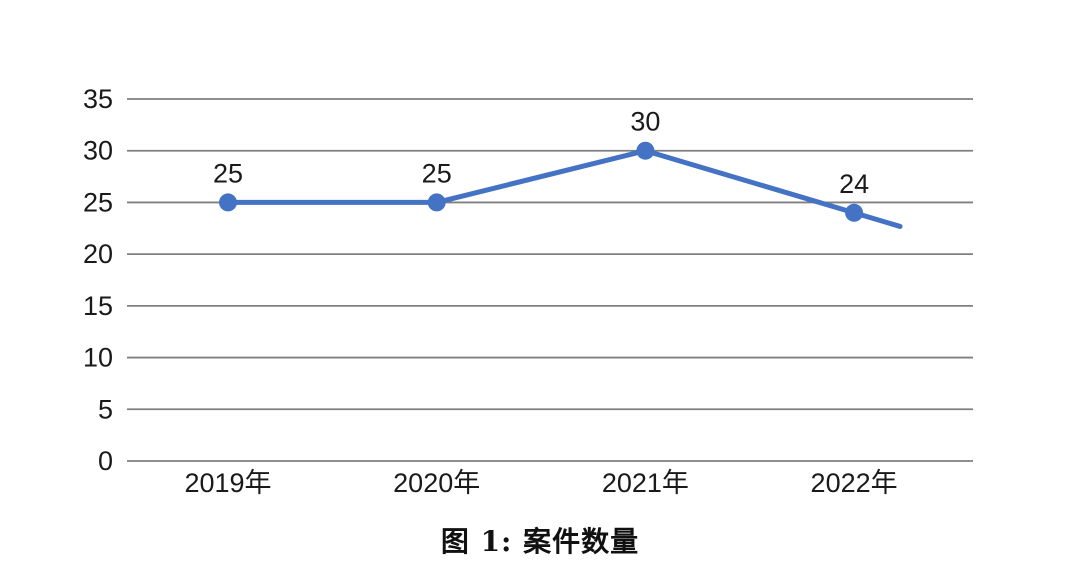 The image size is (1080, 566). Describe the element at coordinates (645, 122) in the screenshot. I see `data-point-label: 30` at that location.